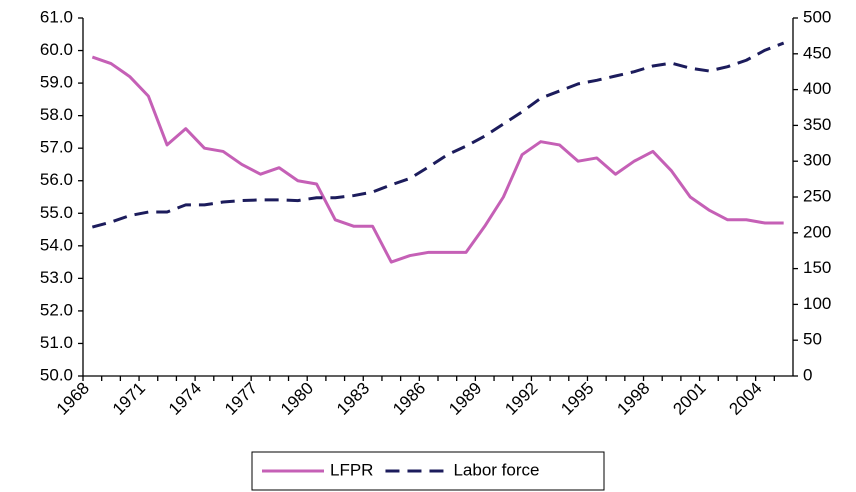 The image size is (856, 492). I want to click on y2-tick-label: 350, so click(817, 124).